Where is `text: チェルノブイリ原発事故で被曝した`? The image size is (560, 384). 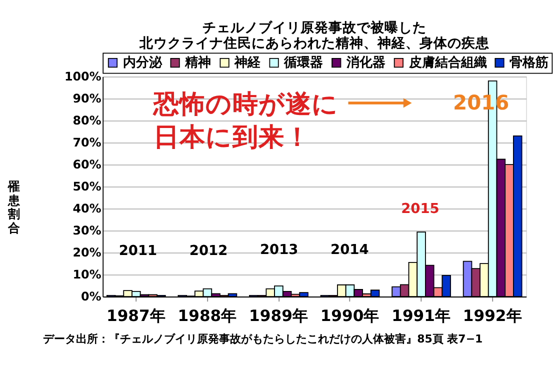 text: チェルノブイリ原発事故で被曝した is located at coordinates (314, 28).